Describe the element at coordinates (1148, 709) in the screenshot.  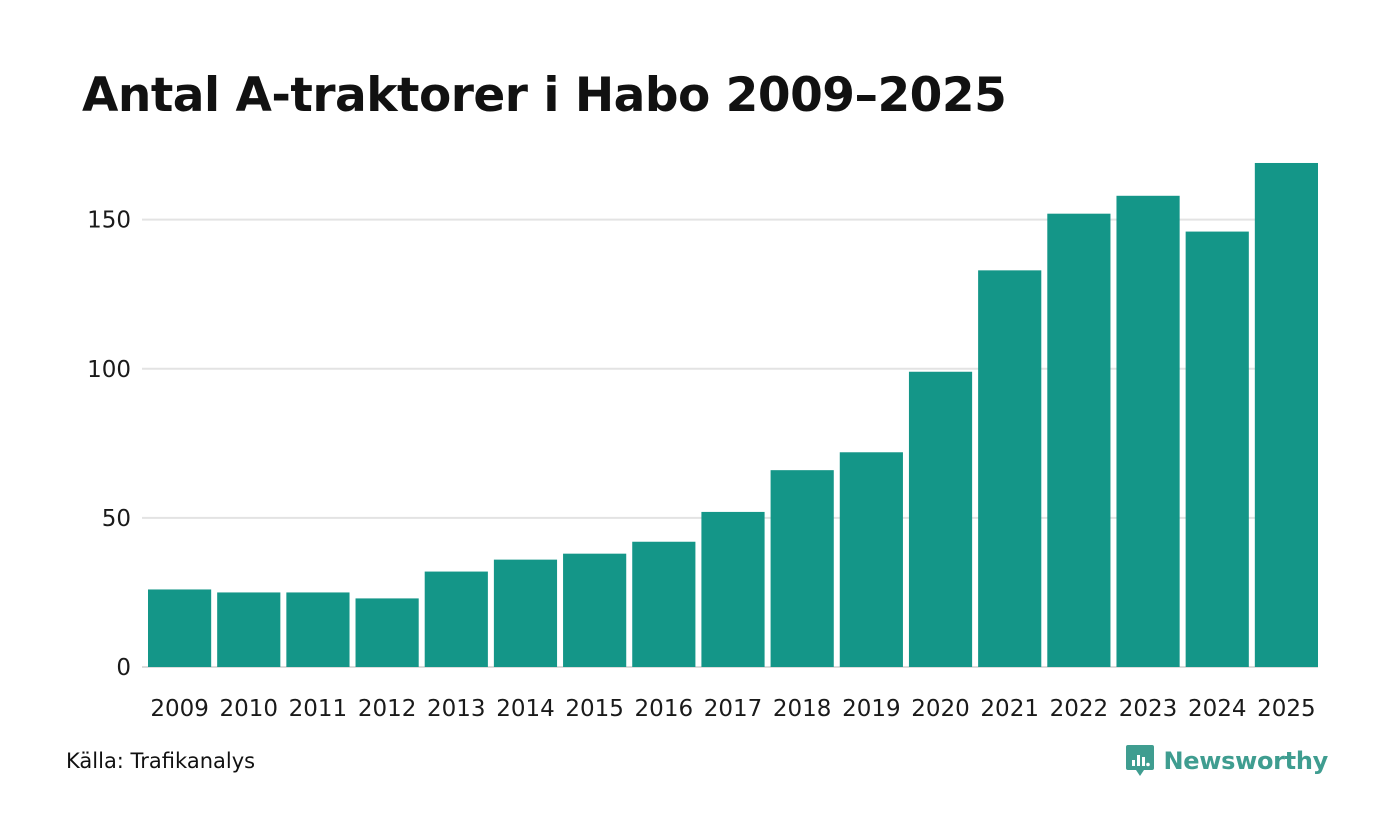
I see `x-tick-label: 2023` at that location.